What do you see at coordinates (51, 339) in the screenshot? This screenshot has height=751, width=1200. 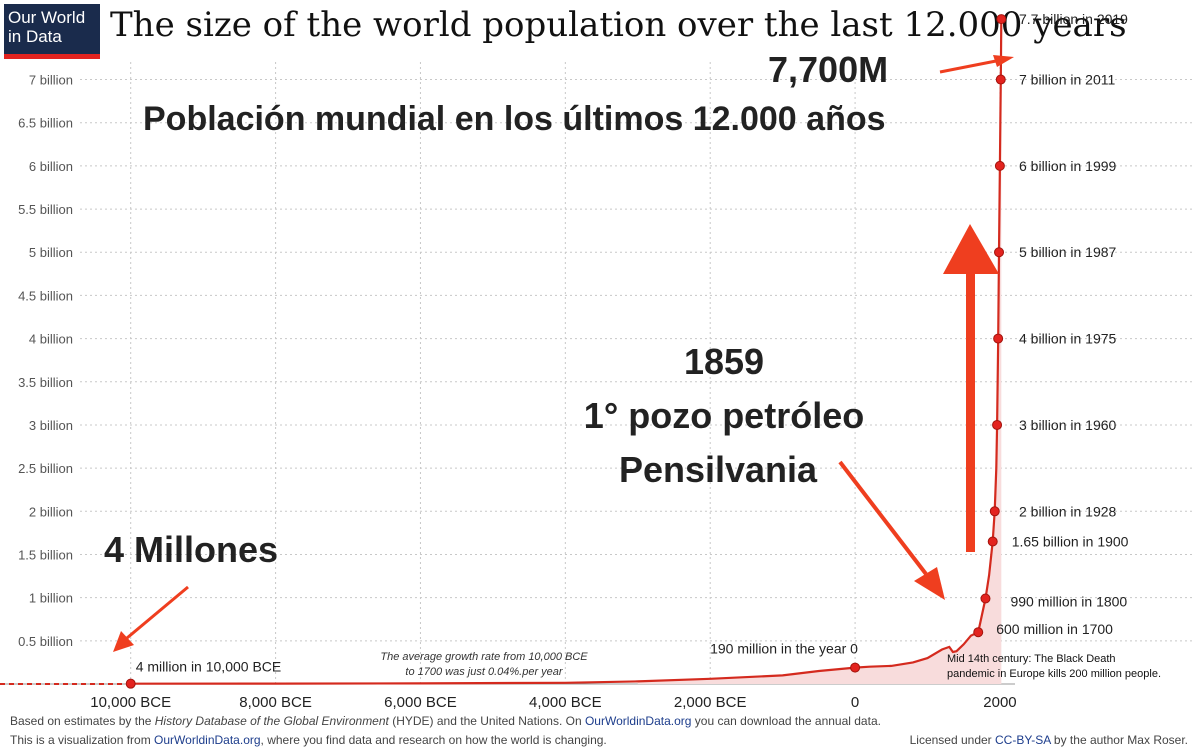 I see `y-tick-label: 4 billion` at bounding box center [51, 339].